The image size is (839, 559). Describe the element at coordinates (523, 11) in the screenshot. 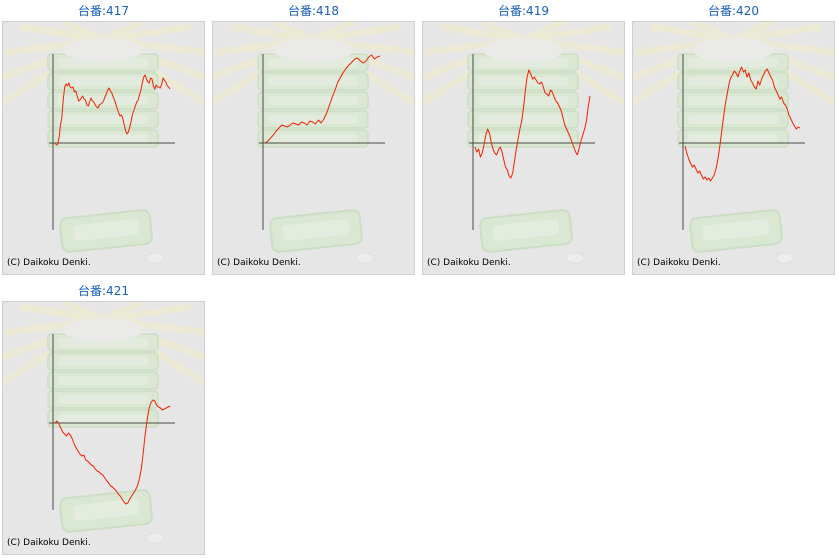

I see `machine-number-link: 台番:419` at that location.